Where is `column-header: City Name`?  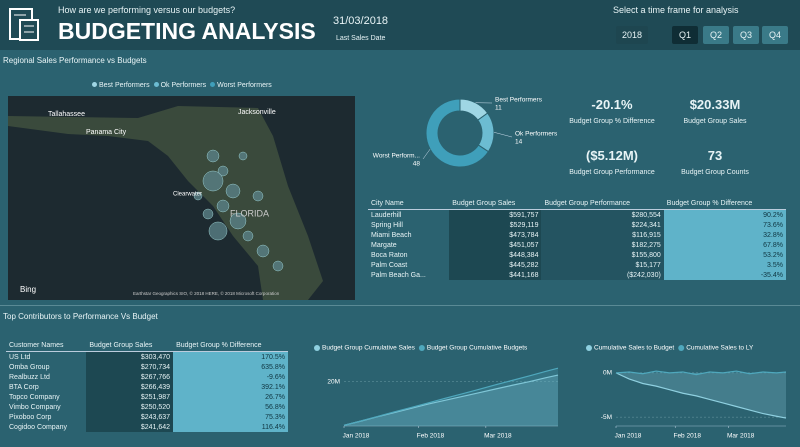 column-header: City Name is located at coordinates (409, 204).